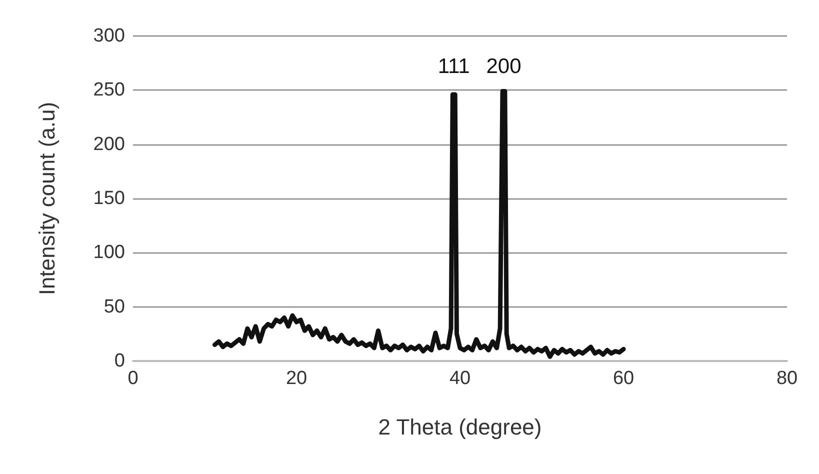  I want to click on annotation: 111, so click(454, 66).